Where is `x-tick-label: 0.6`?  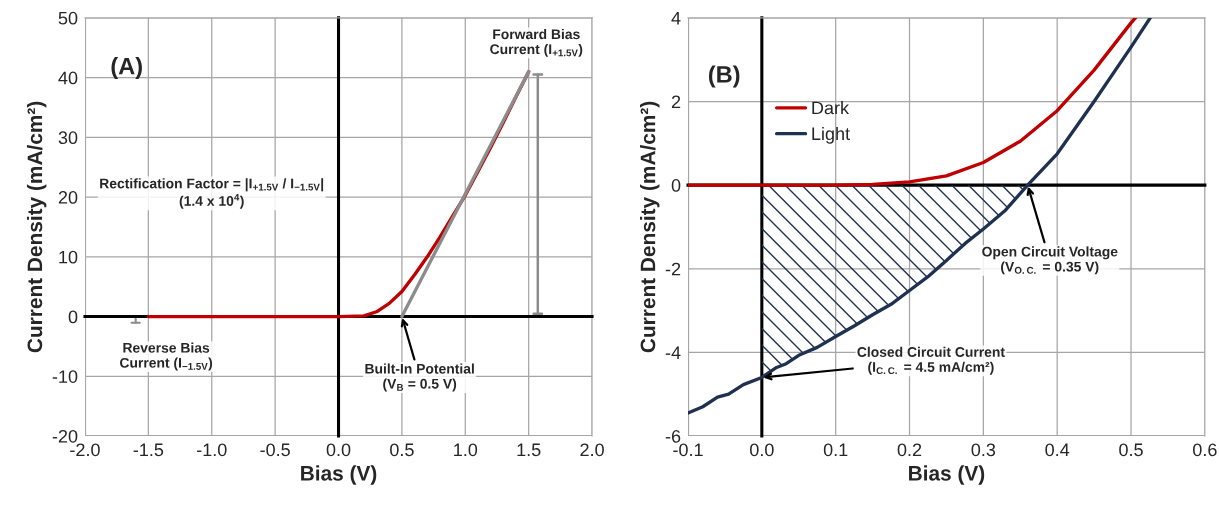 x-tick-label: 0.6 is located at coordinates (1205, 450).